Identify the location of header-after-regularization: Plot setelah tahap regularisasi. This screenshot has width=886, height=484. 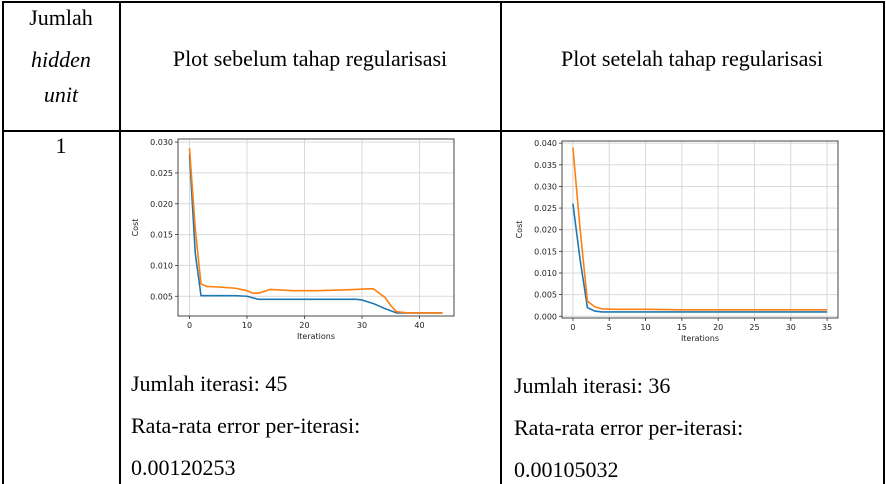
(692, 58).